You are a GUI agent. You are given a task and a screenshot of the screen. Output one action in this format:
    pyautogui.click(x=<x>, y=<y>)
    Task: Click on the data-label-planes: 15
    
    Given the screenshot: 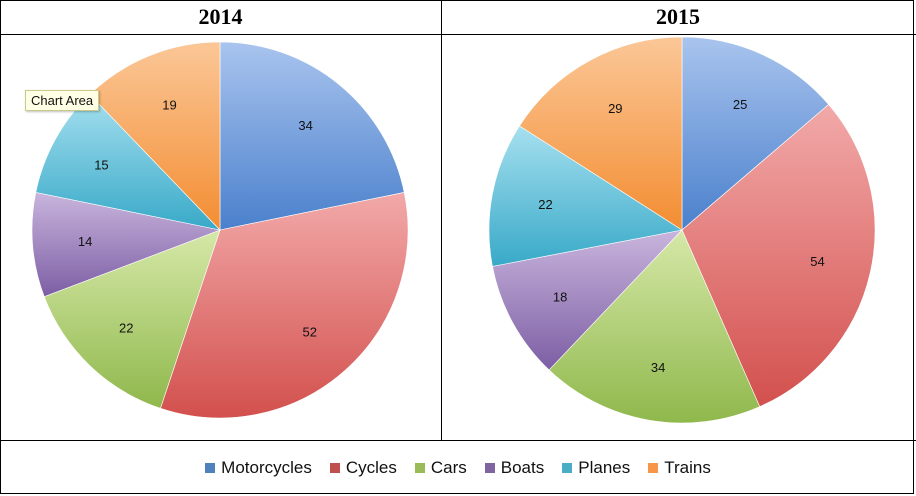 What is the action you would take?
    pyautogui.click(x=101, y=165)
    